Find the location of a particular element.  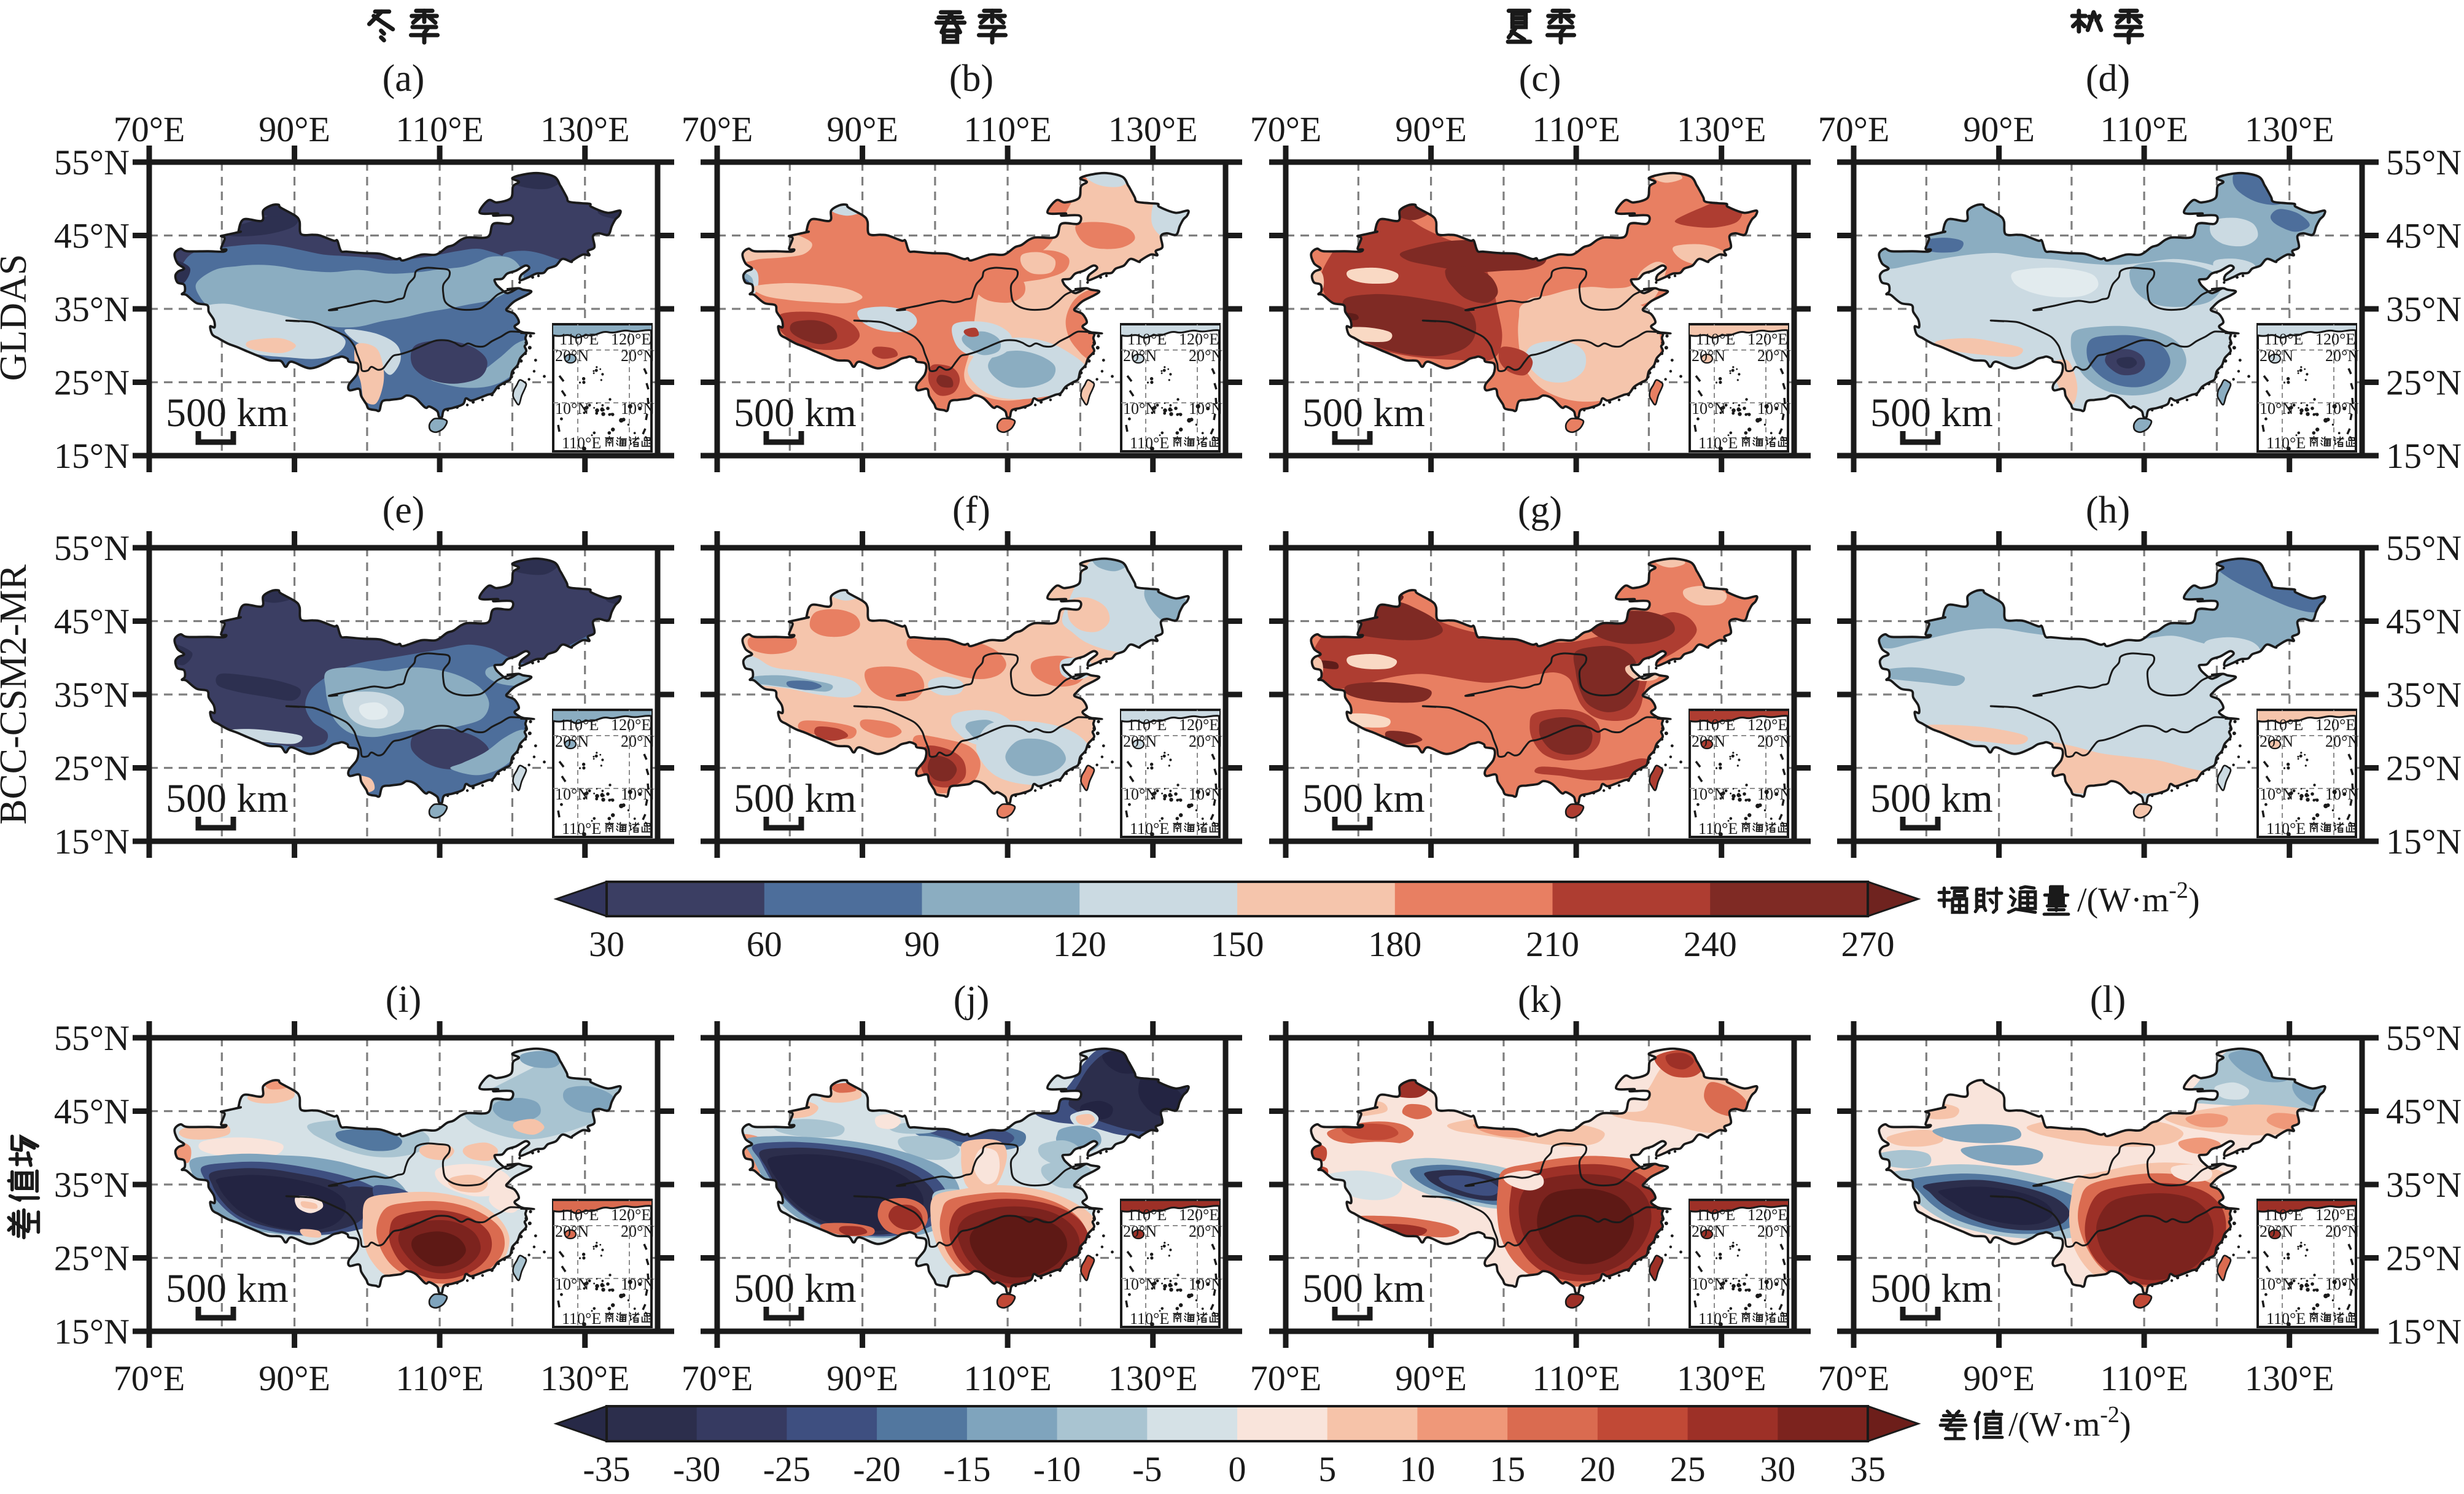

svg-text: 210 is located at coordinates (1552, 944).